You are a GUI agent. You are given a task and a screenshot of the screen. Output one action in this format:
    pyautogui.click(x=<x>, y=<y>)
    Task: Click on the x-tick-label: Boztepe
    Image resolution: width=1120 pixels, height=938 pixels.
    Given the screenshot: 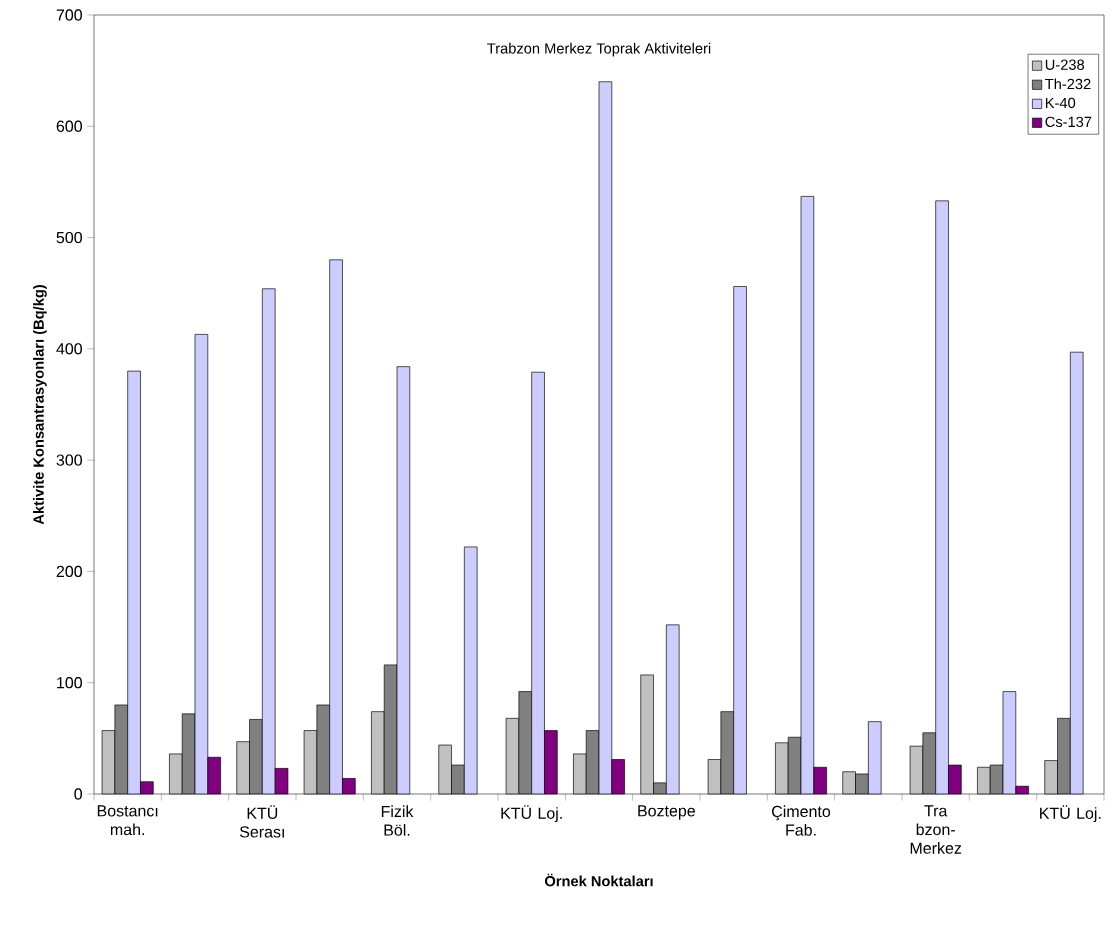 What is the action you would take?
    pyautogui.click(x=666, y=812)
    